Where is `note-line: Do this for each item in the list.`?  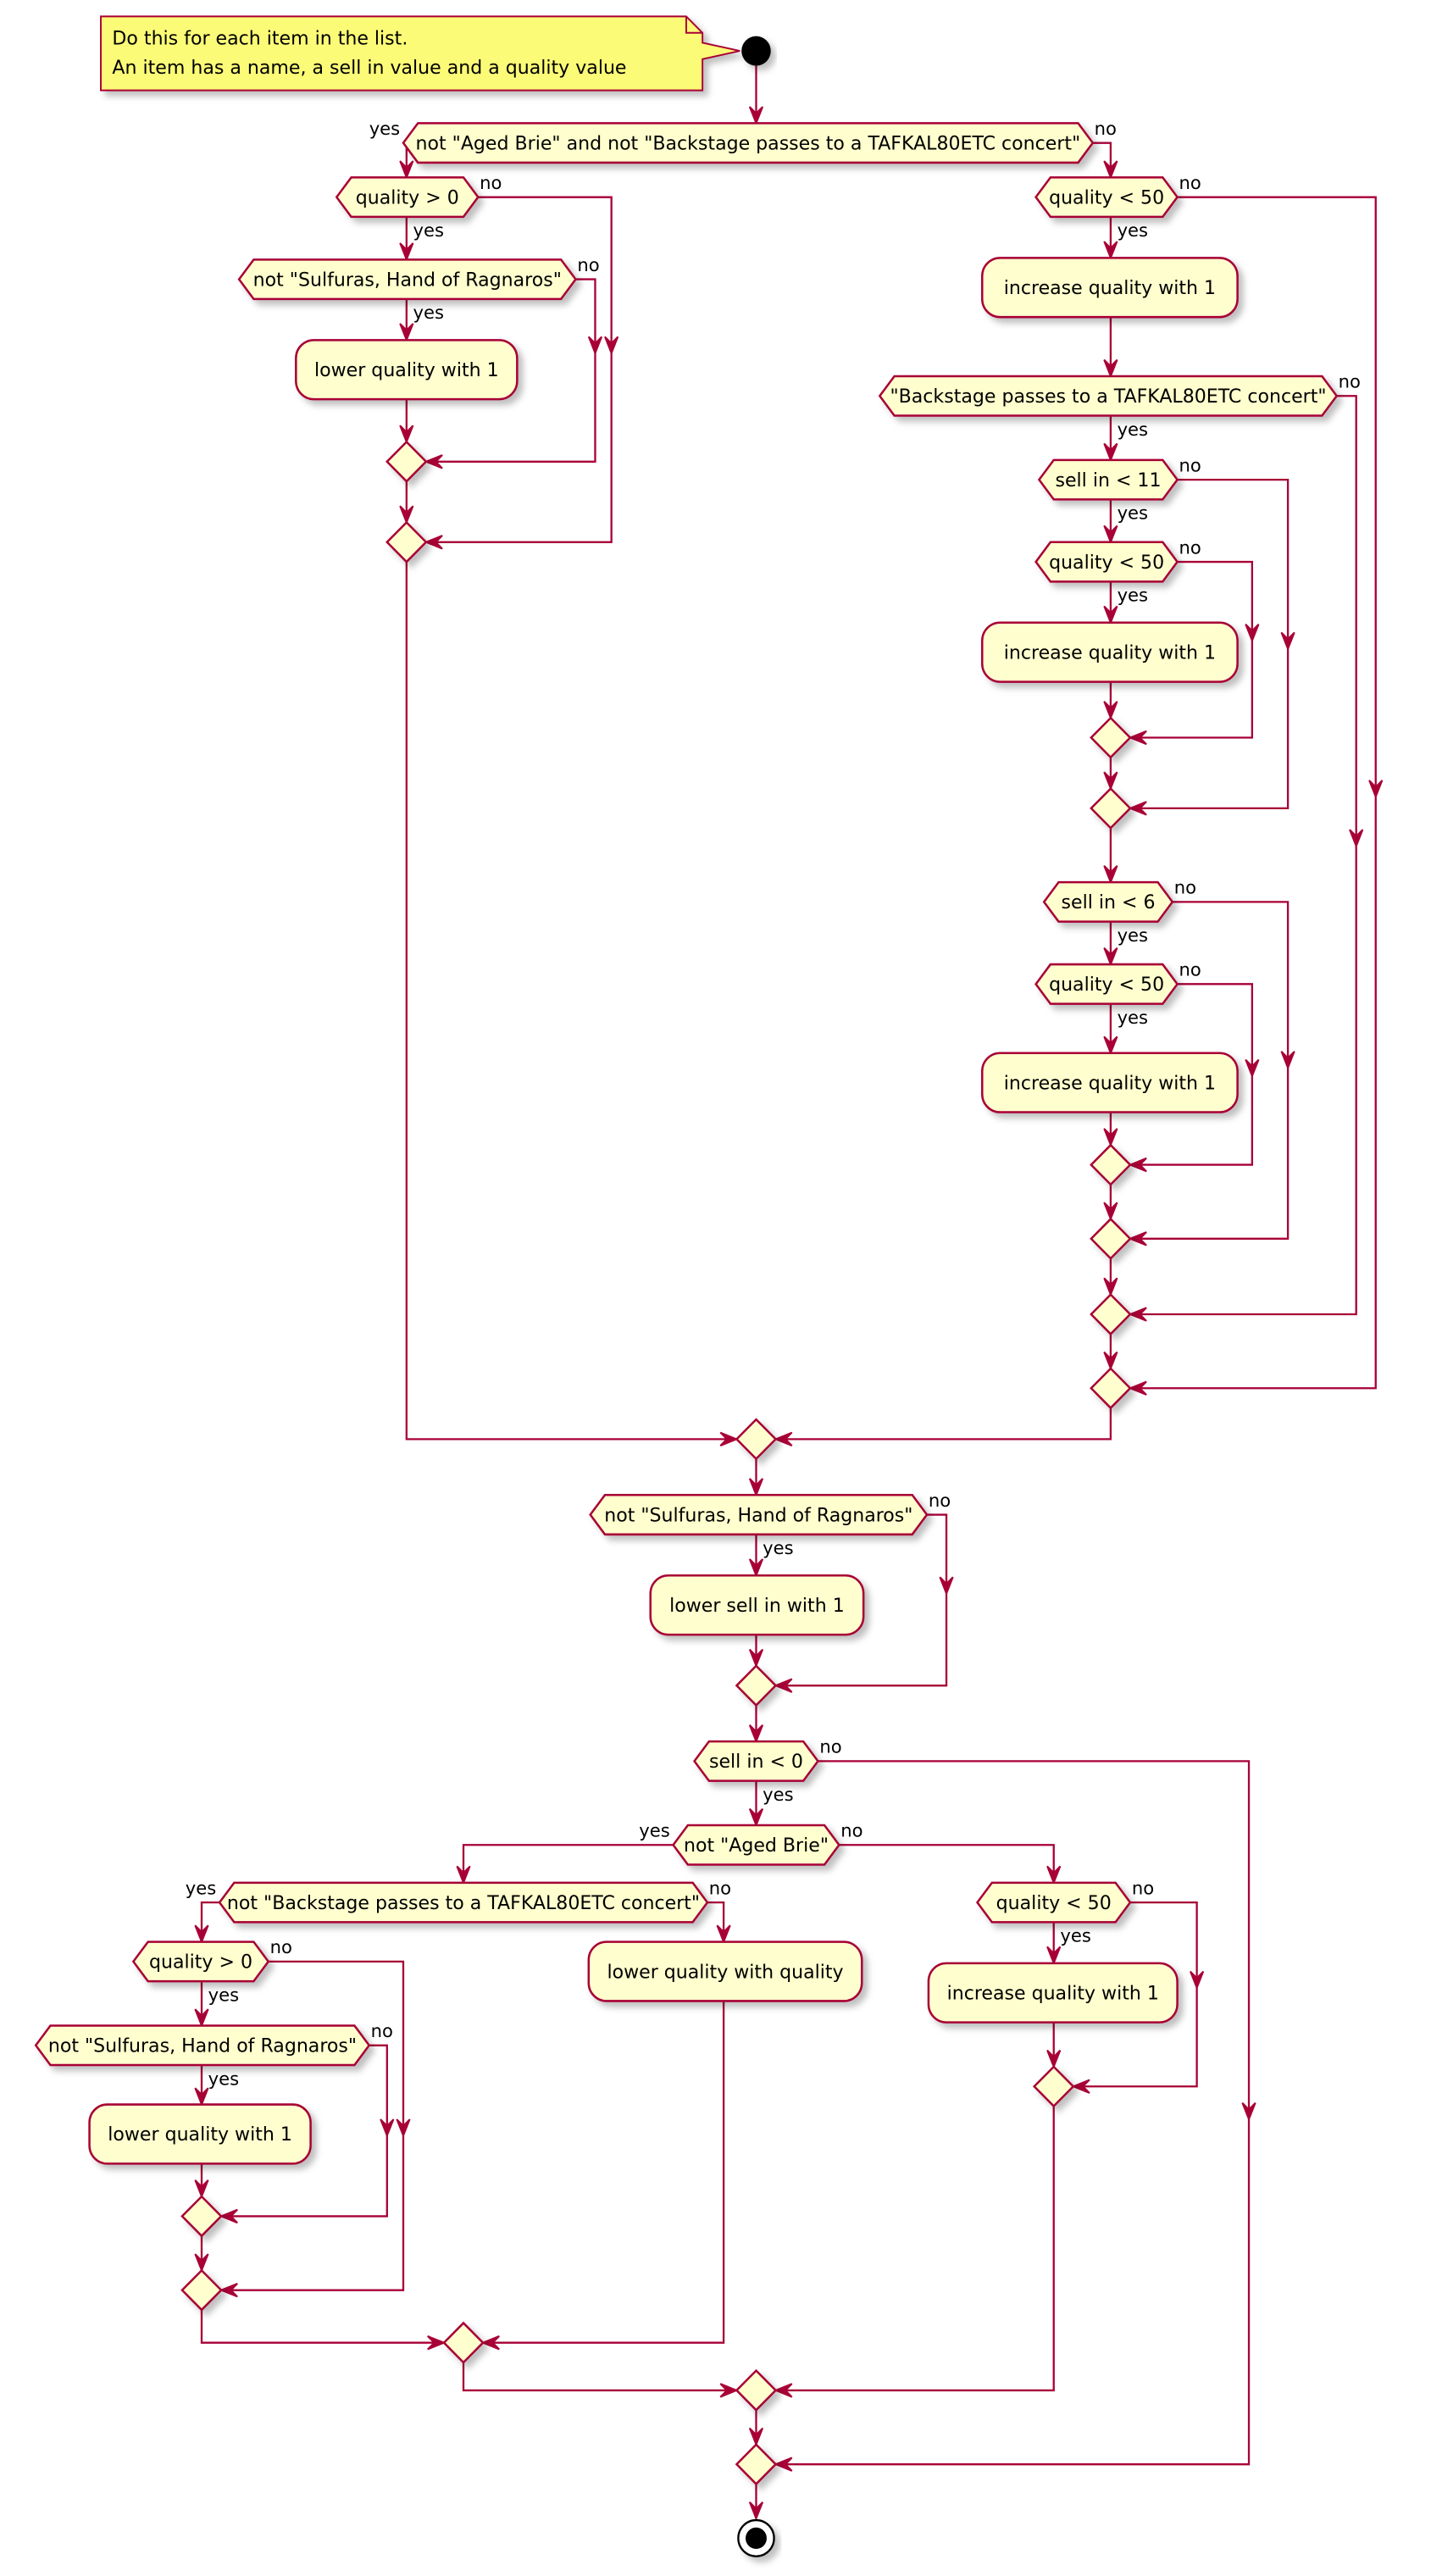
note-line: Do this for each item in the list. is located at coordinates (260, 38).